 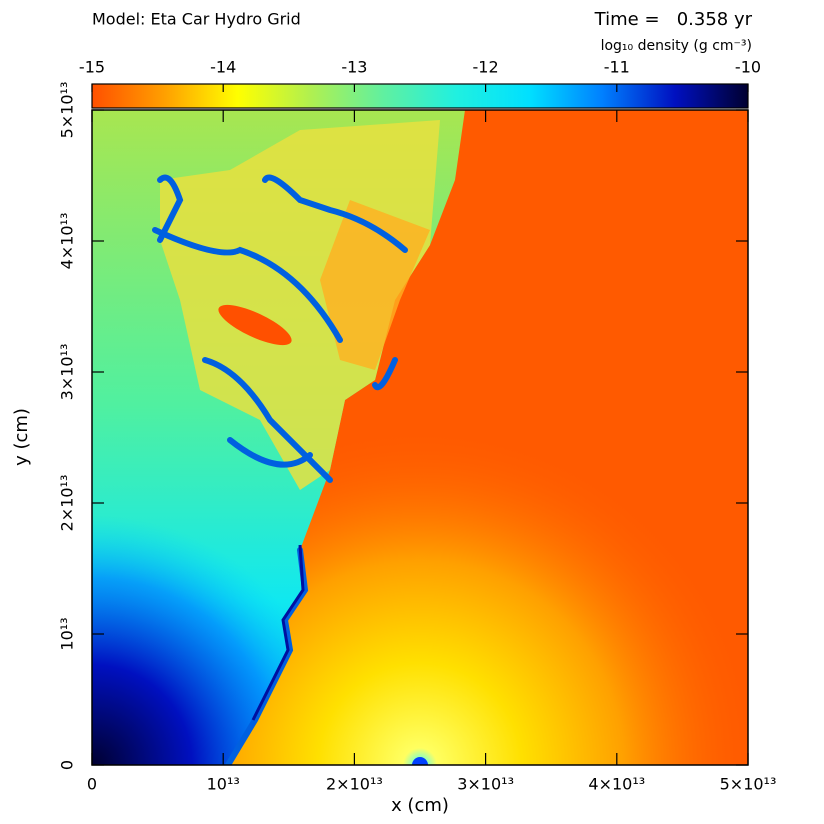 What do you see at coordinates (673, 19) in the screenshot?
I see `time-label: Time = 0.358 yr` at bounding box center [673, 19].